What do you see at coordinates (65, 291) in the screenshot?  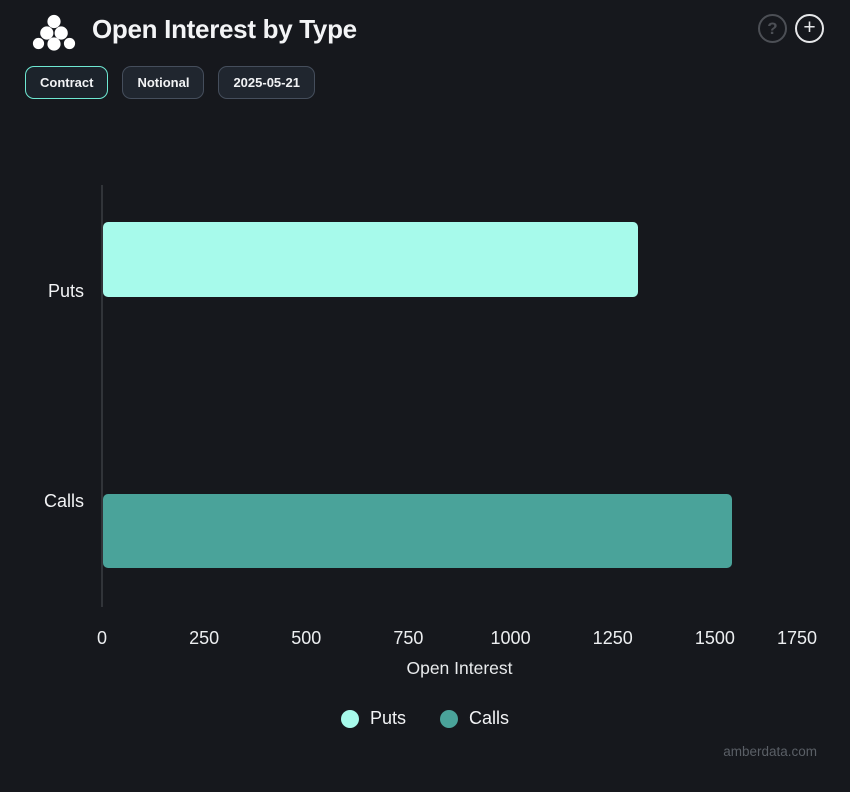 I see `y-axis-label-puts: Puts` at bounding box center [65, 291].